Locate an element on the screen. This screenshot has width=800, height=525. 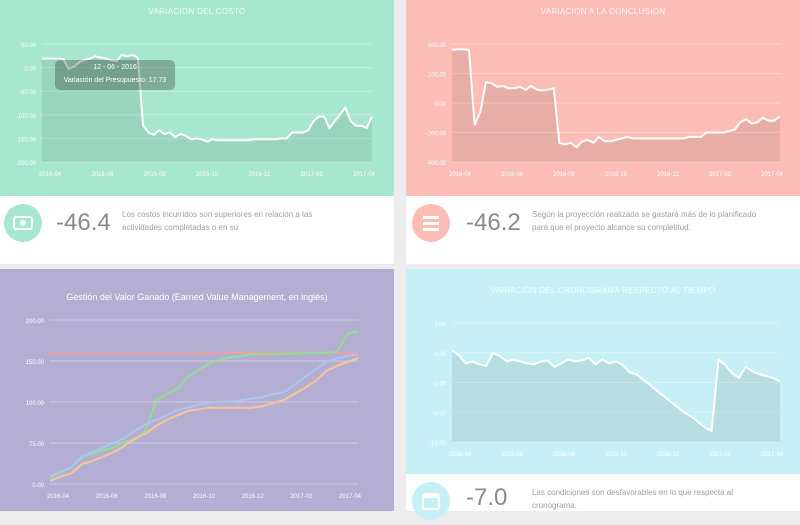
cost-variance-desc-line2: actividades completadas o en su is located at coordinates (180, 227).